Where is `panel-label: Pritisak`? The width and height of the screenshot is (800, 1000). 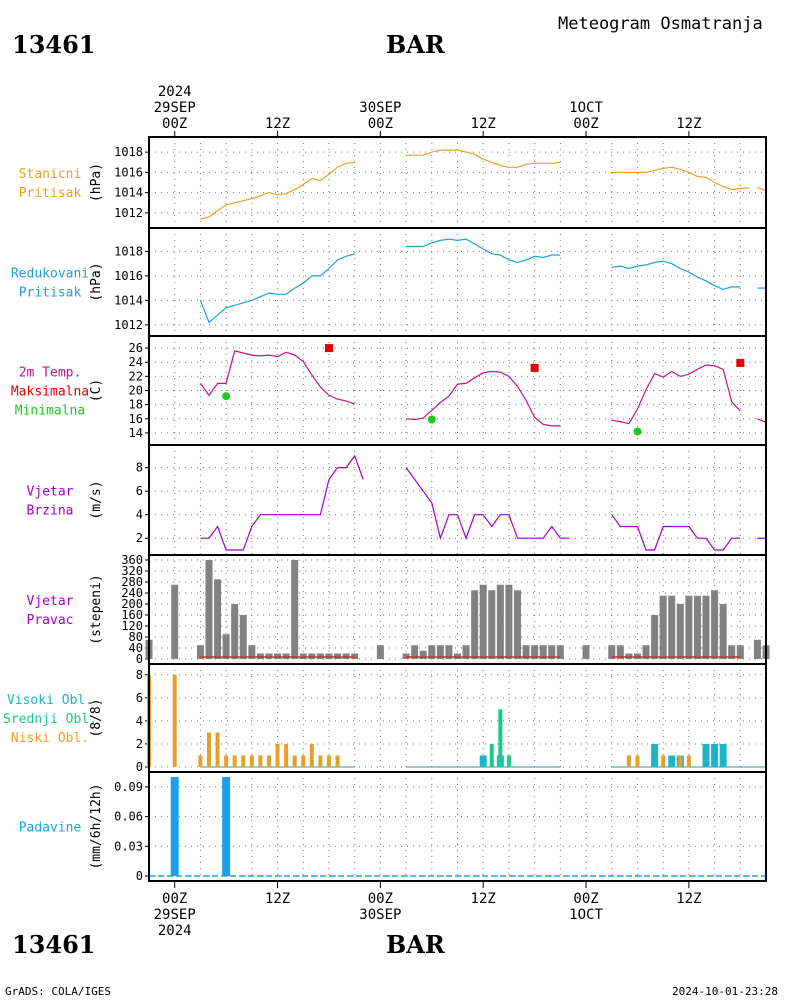
panel-label: Pritisak is located at coordinates (50, 293).